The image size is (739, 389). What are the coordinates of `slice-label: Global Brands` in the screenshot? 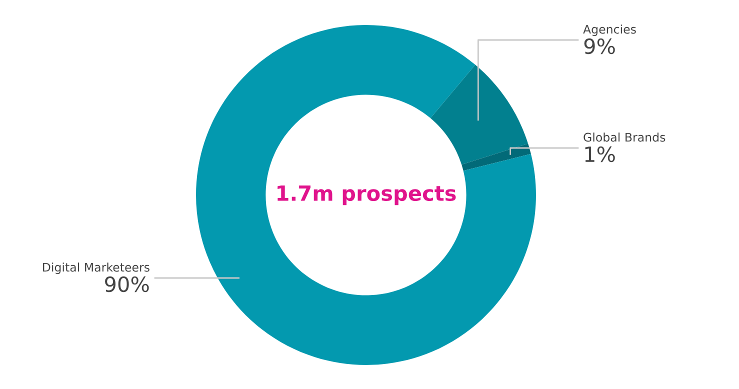 It's located at (625, 137).